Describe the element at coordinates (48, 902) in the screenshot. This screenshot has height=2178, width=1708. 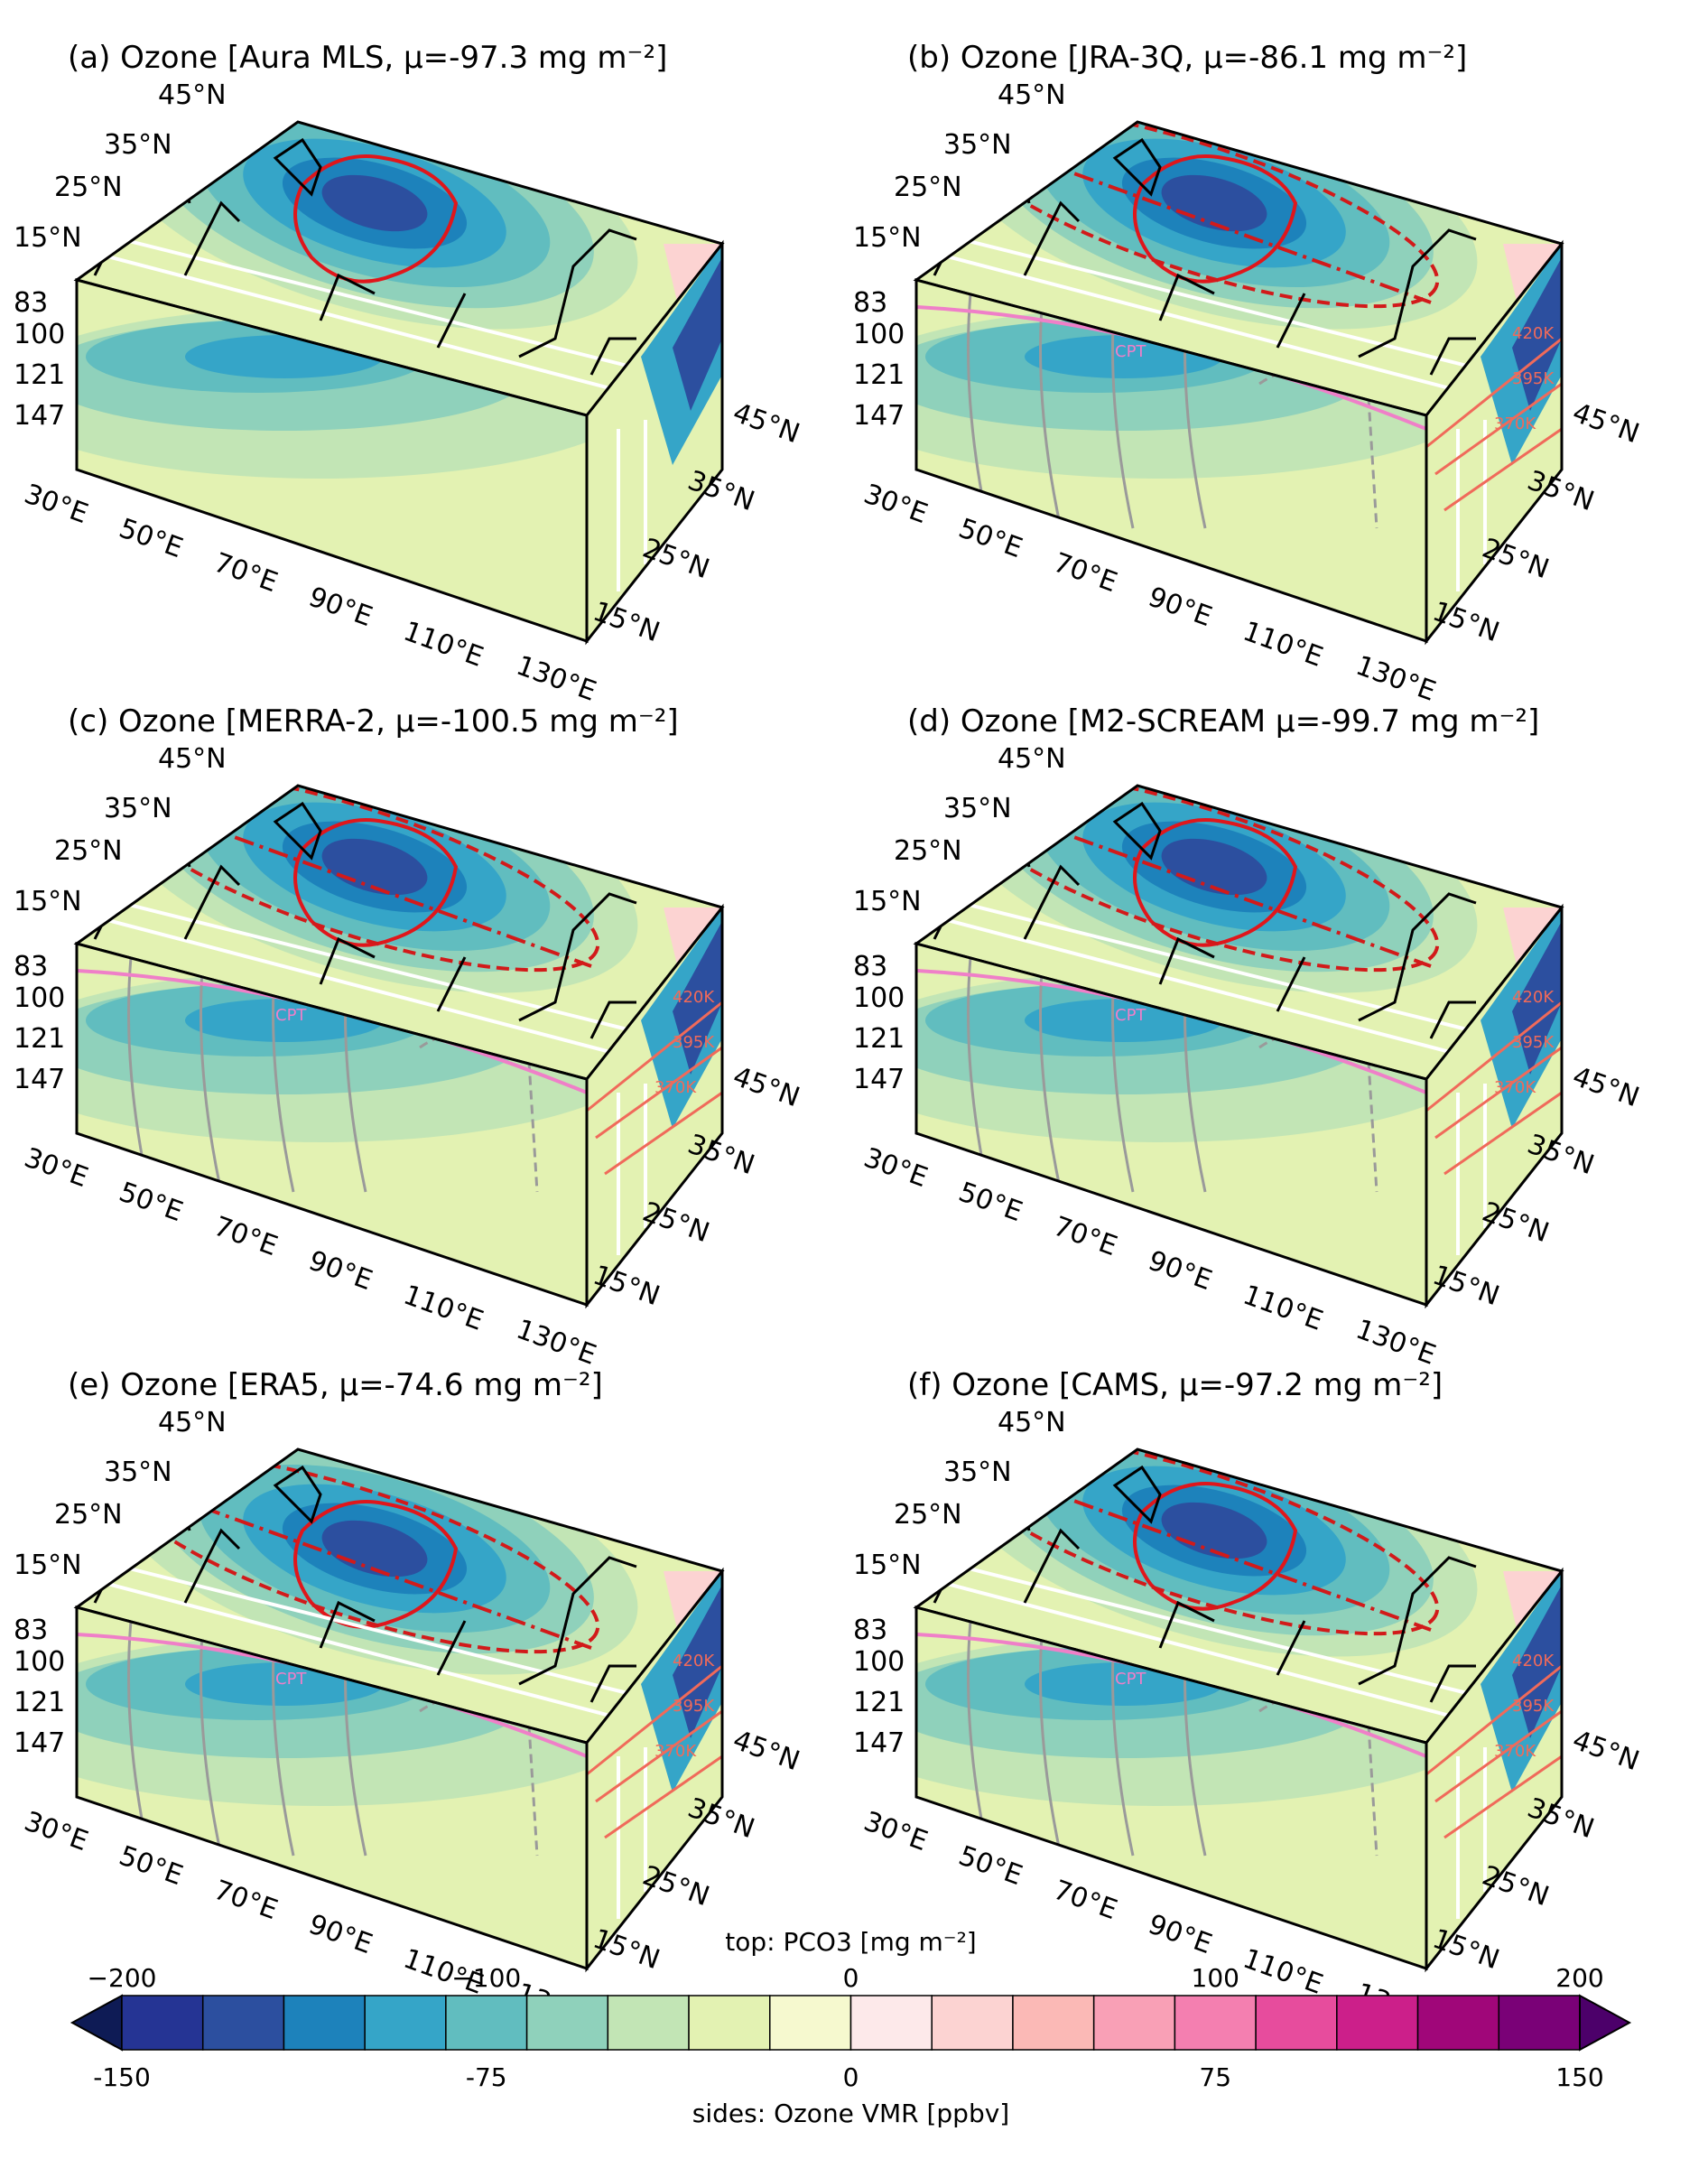
I see `lat-tick: 15°N` at that location.